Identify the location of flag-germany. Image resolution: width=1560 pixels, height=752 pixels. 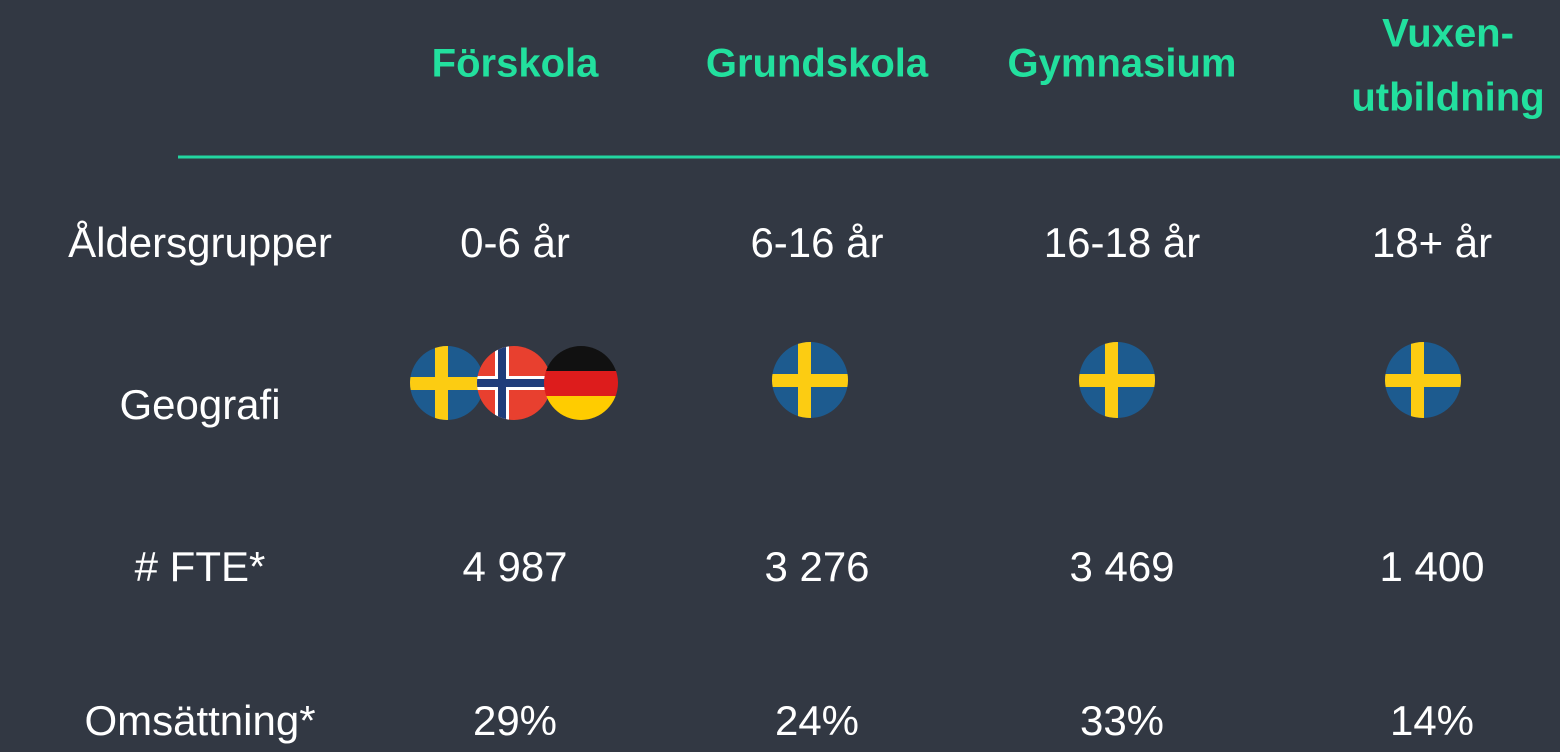
(581, 383).